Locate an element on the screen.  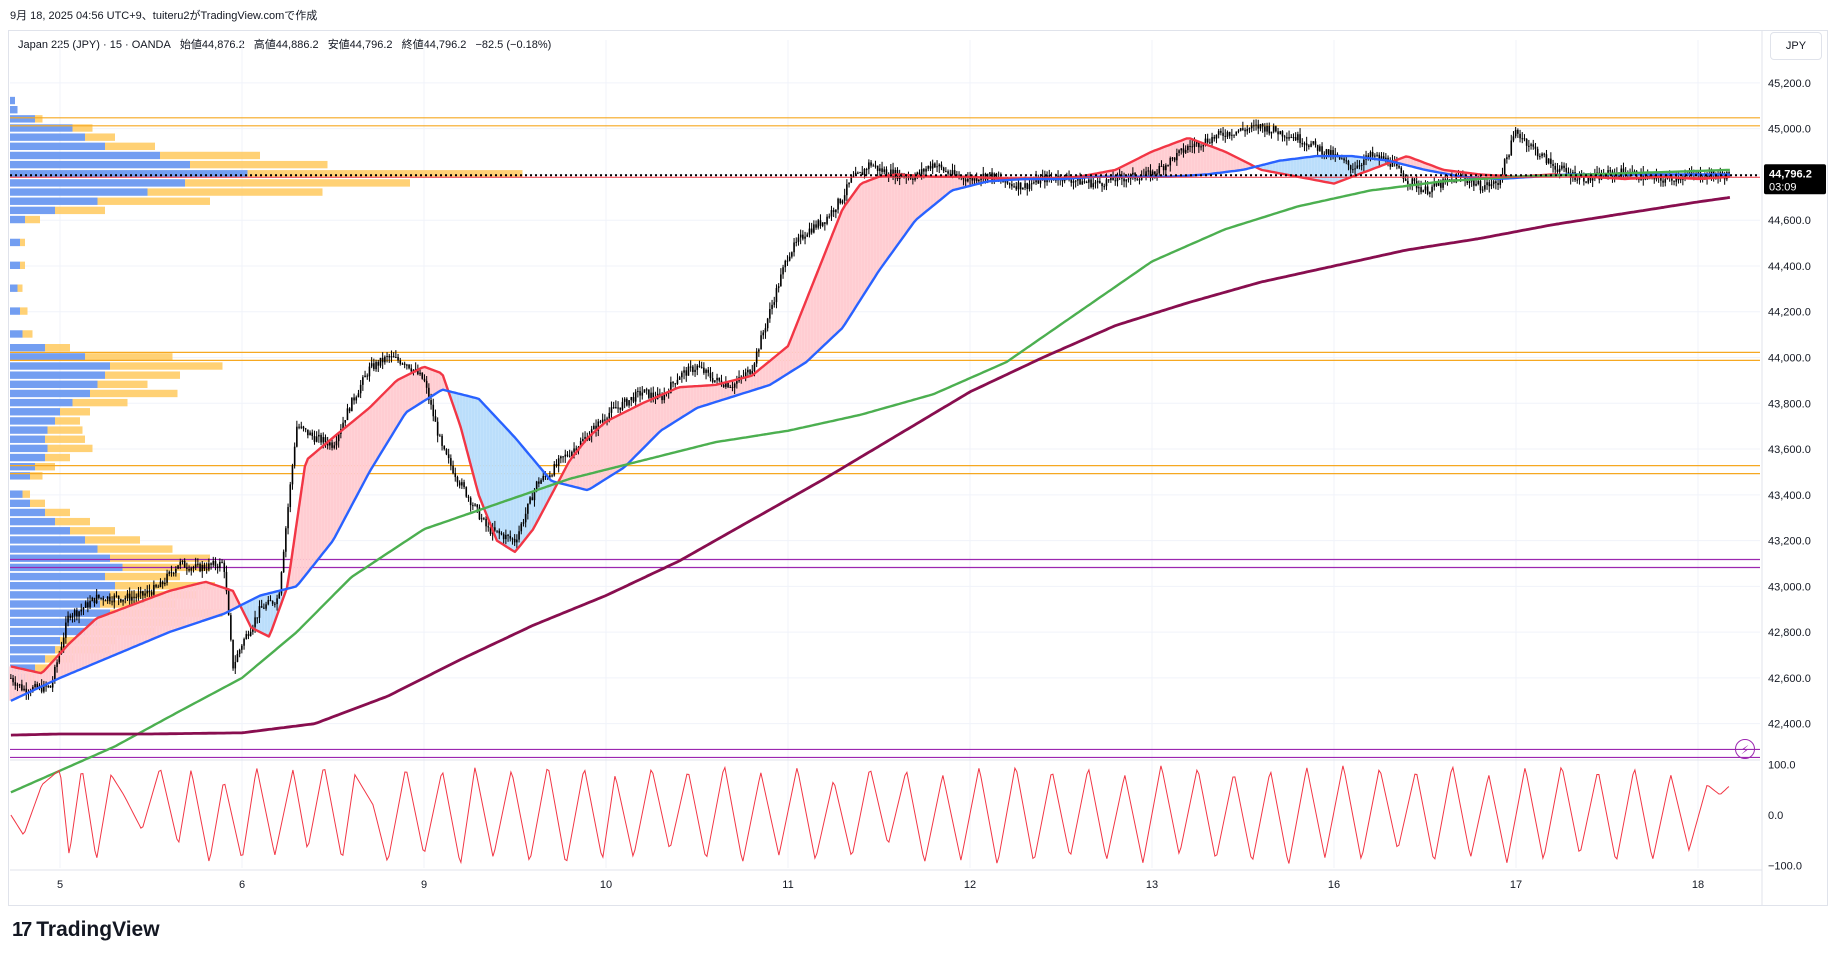
tradingview-brand: 17 TradingView is located at coordinates (86, 930).